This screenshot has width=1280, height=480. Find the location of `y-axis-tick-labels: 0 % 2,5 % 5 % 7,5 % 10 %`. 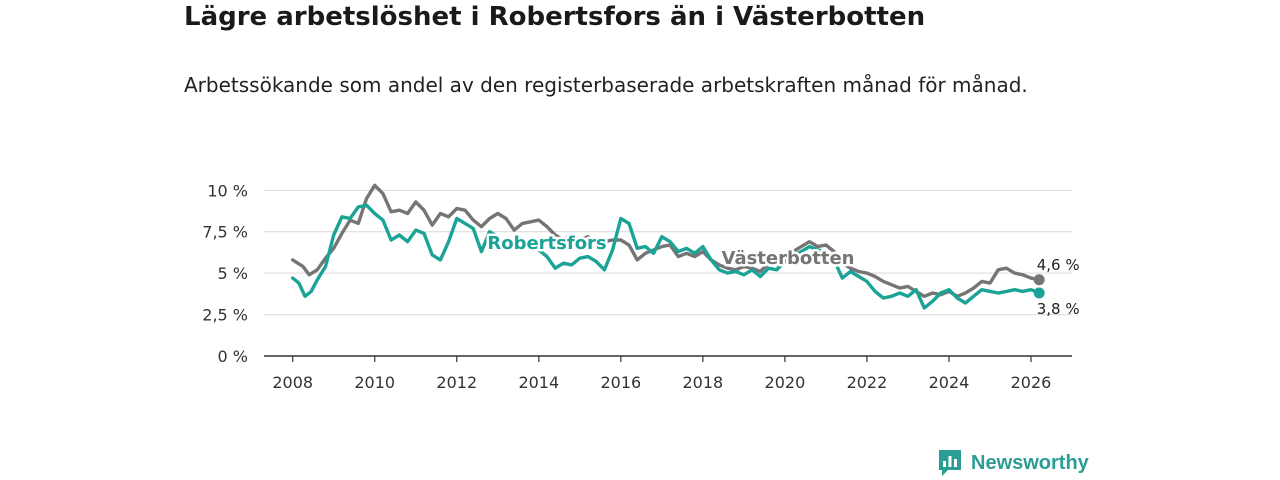

y-axis-tick-labels: 0 % 2,5 % 5 % 7,5 % 10 % is located at coordinates (225, 273).